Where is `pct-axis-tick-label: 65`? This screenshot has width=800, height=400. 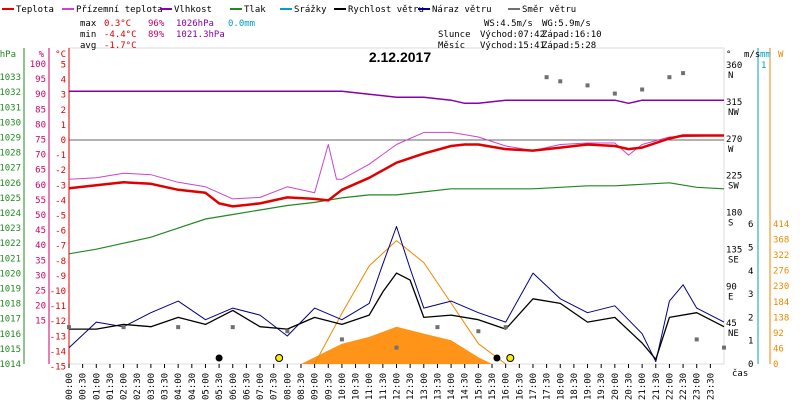 pct-axis-tick-label: 65 is located at coordinates (40, 171).